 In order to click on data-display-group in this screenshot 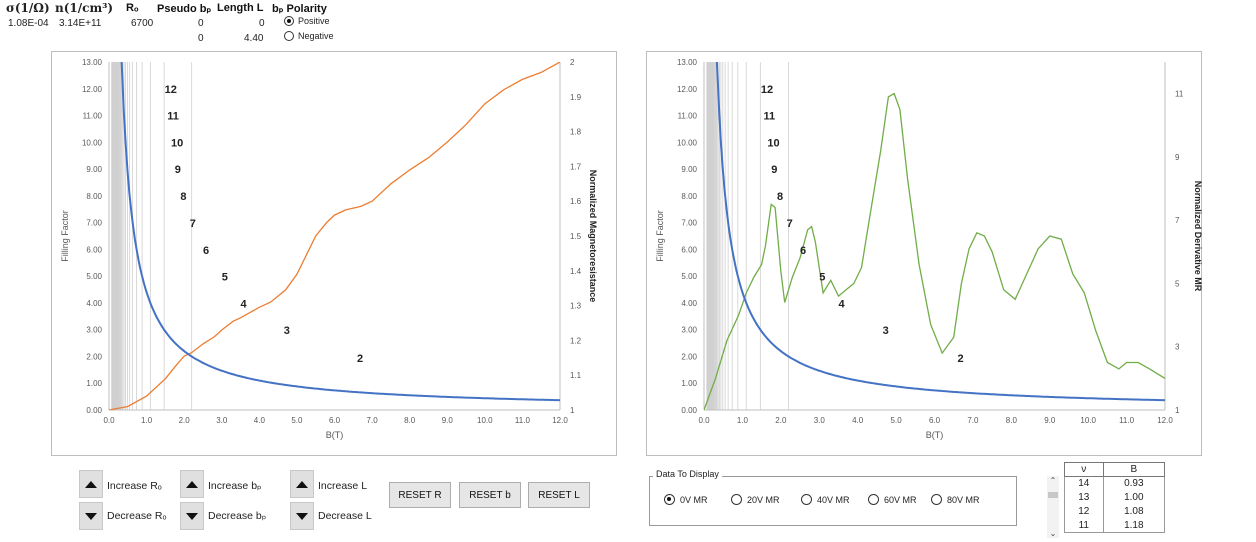, I will do `click(833, 501)`.